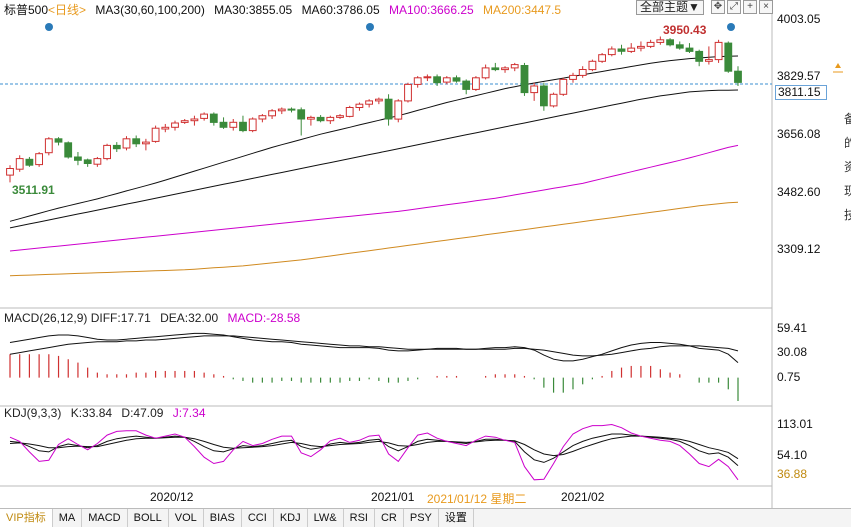  Describe the element at coordinates (340, 10) in the screenshot. I see `ma60-value: MA60:3786.05` at that location.